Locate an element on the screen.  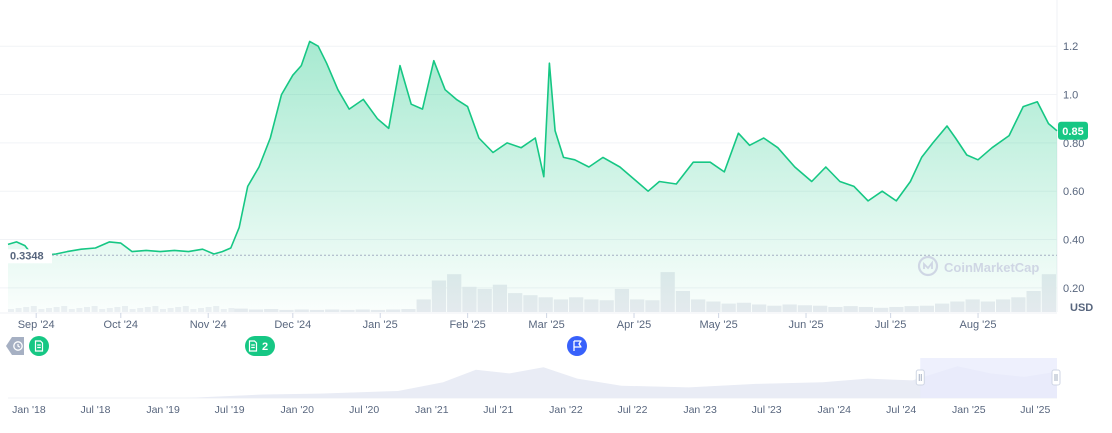
x-tick-label: Oct '24 is located at coordinates (121, 325).